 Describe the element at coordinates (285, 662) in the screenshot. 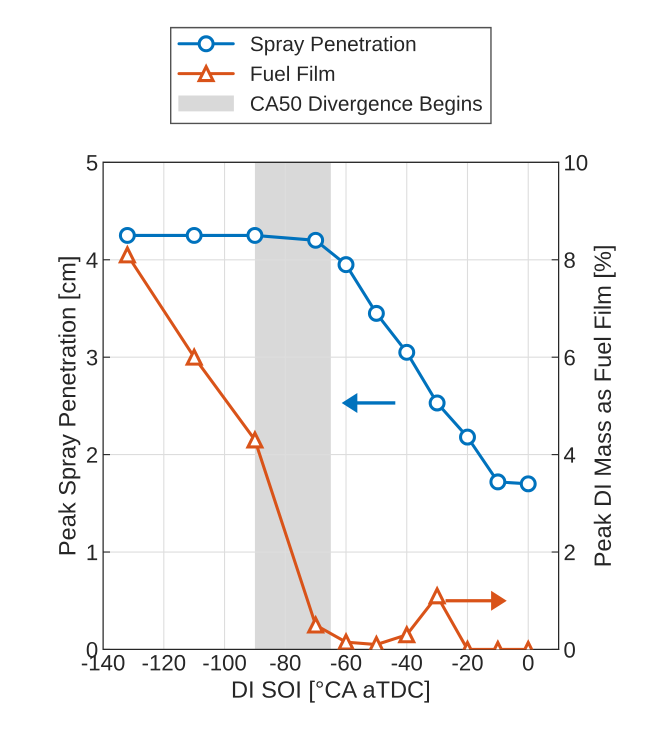

I see `x-tick-label: -80` at that location.